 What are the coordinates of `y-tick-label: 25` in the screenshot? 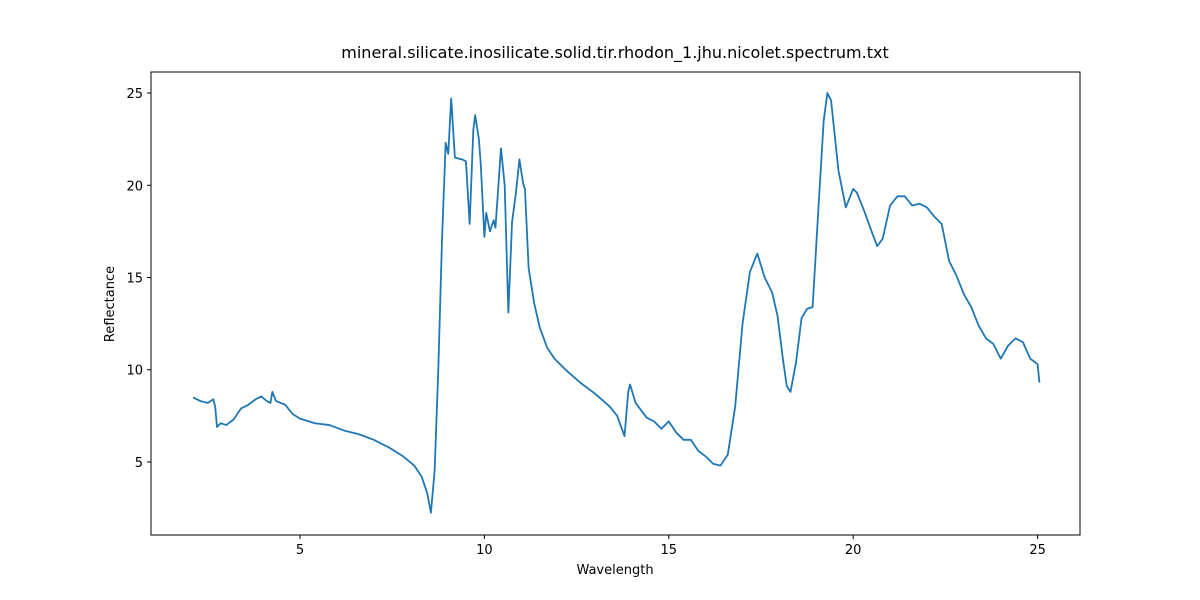 It's located at (134, 94).